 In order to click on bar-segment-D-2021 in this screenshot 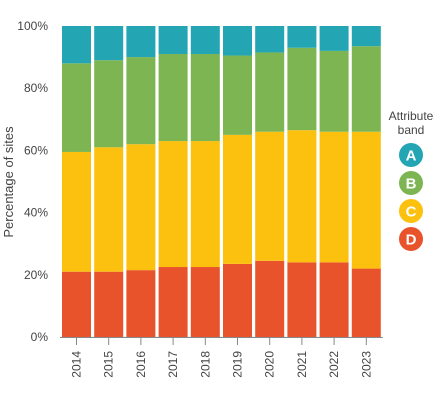, I will do `click(302, 299)`.